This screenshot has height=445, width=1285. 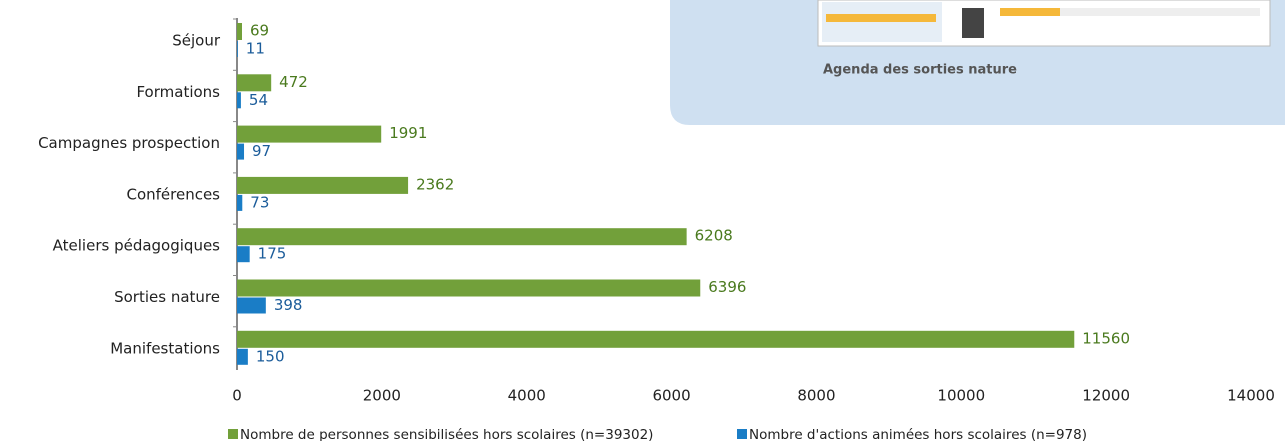 What do you see at coordinates (1251, 396) in the screenshot?
I see `x-tick-label: 14000` at bounding box center [1251, 396].